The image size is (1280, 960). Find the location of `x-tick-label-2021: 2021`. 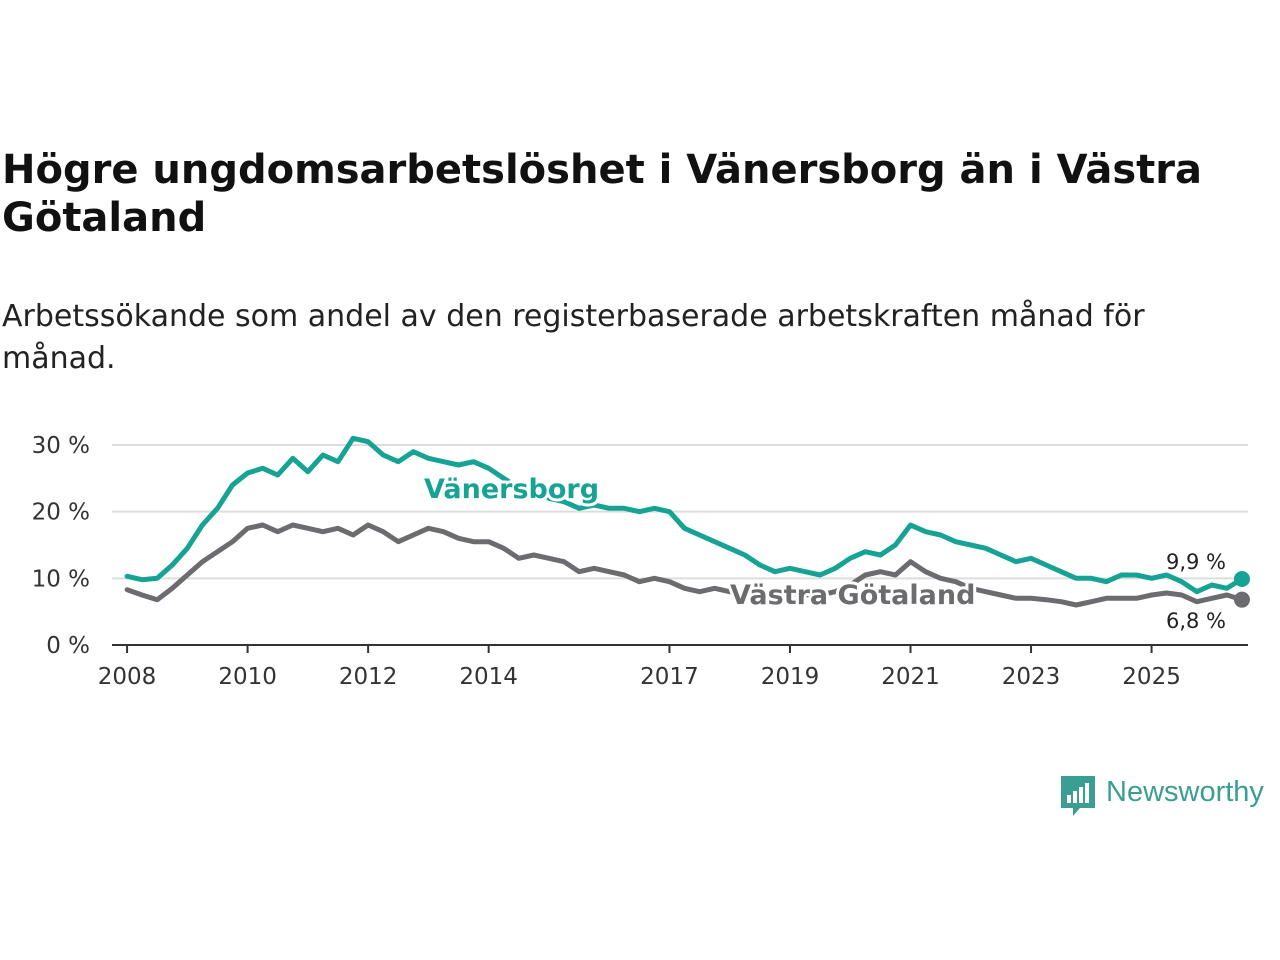

x-tick-label-2021: 2021 is located at coordinates (910, 677).